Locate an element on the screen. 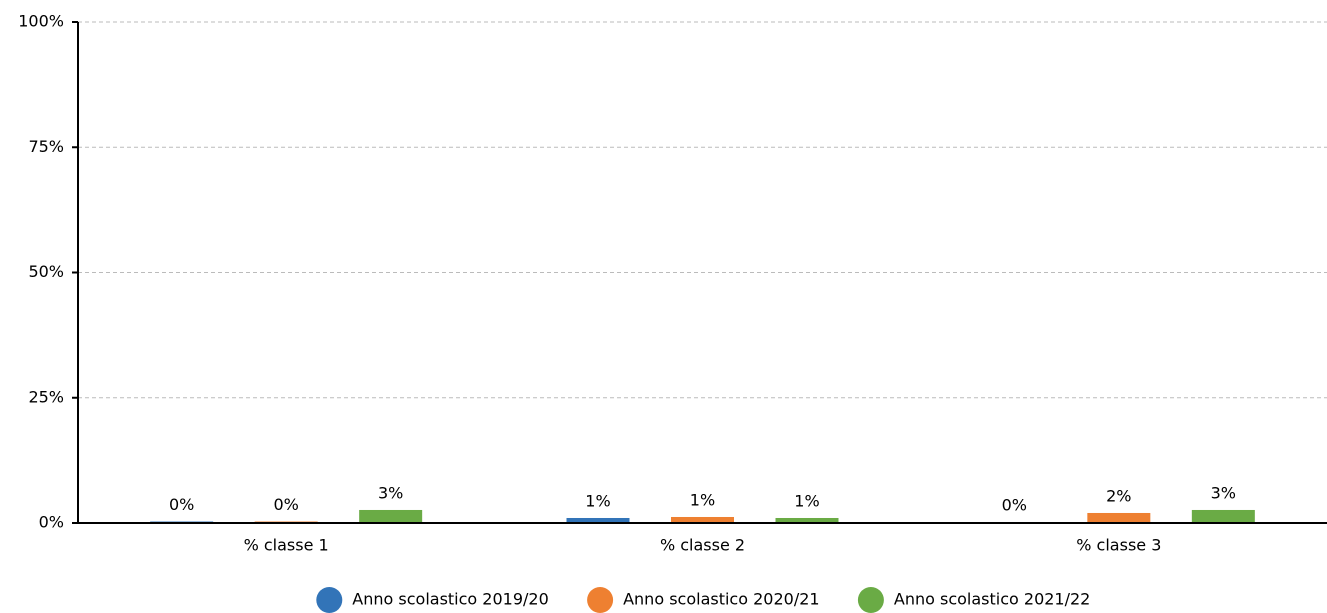 Image resolution: width=1327 pixels, height=613 pixels. y-tick-label: 75% is located at coordinates (46, 146).